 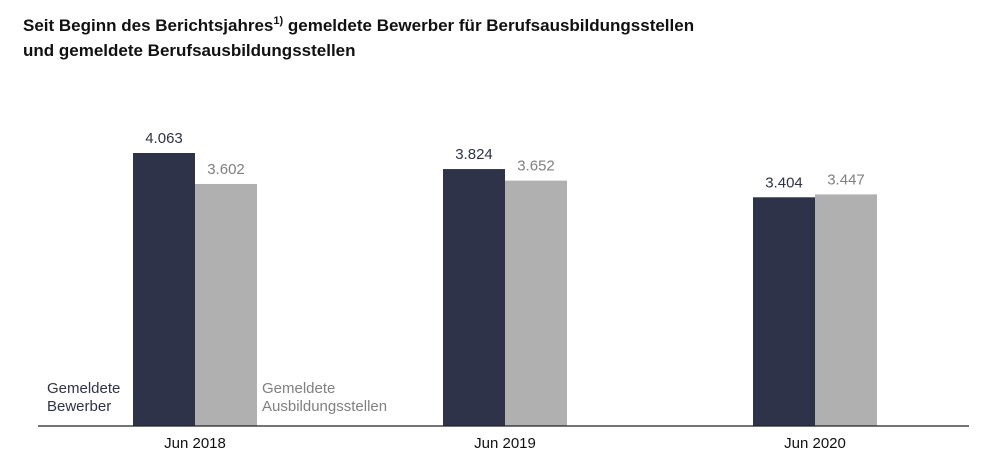 I want to click on legend-bewerber-line-1: Gemeldete, so click(x=83, y=388).